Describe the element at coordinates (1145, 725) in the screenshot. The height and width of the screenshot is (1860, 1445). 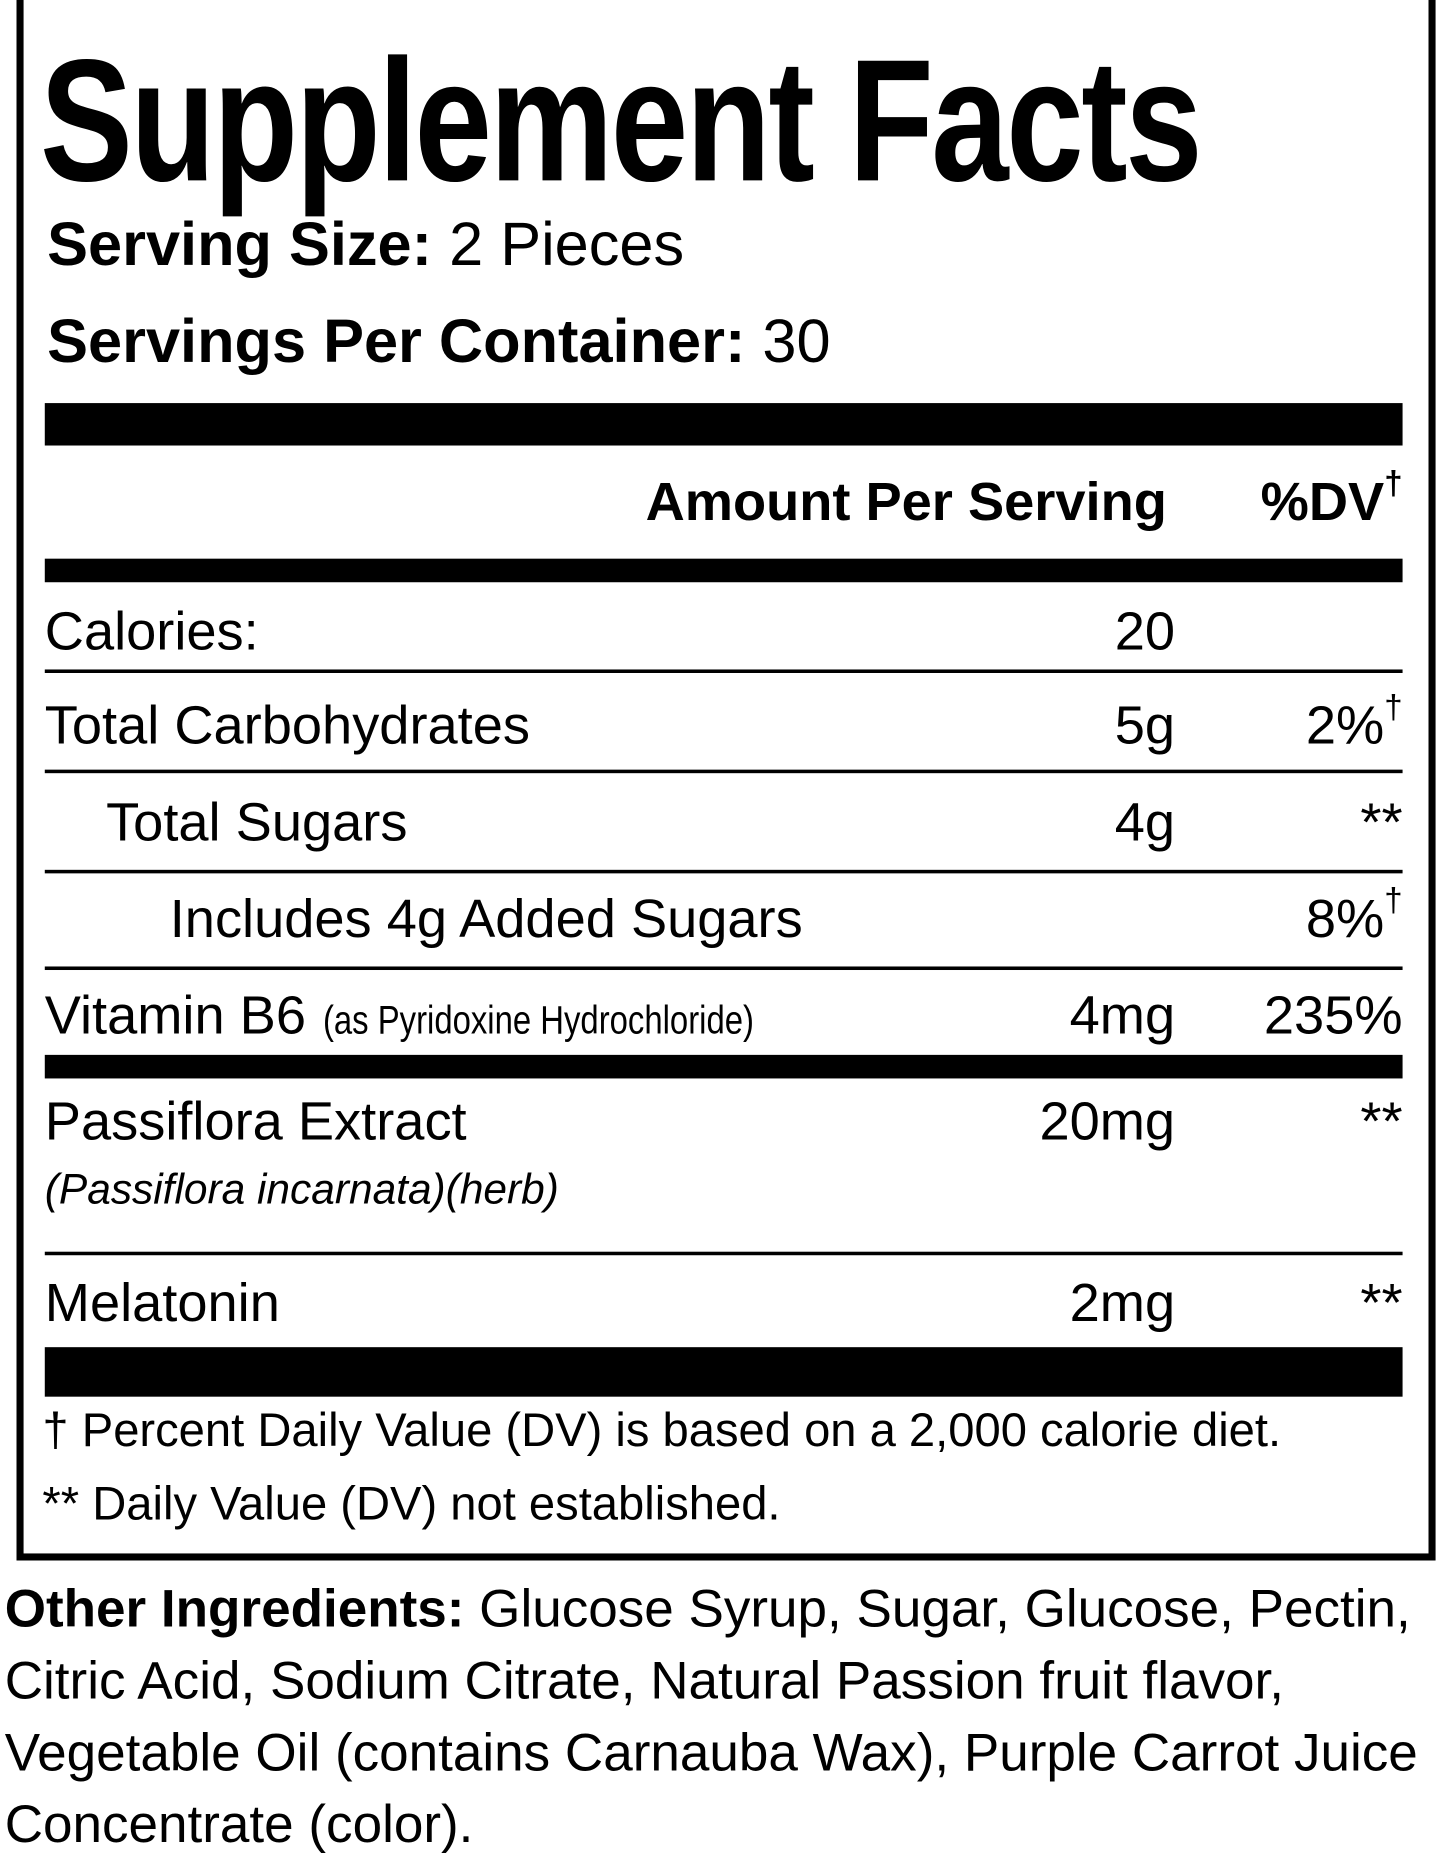
I see `amount: 5g` at that location.